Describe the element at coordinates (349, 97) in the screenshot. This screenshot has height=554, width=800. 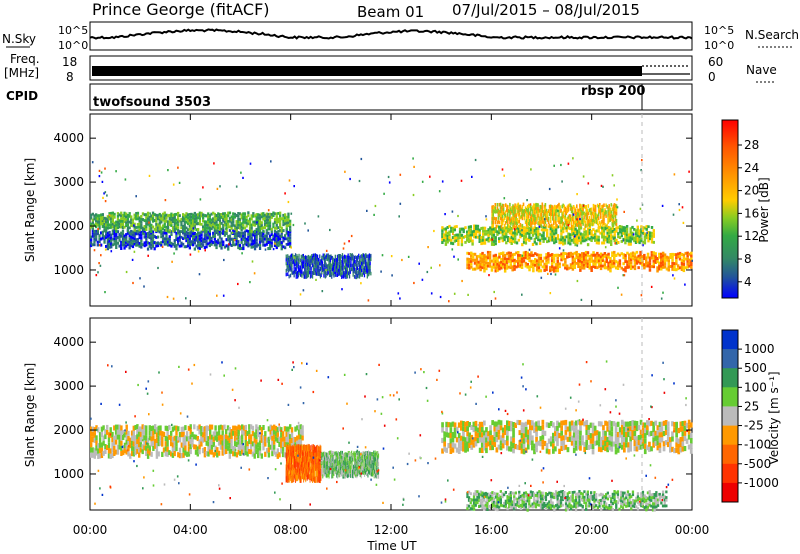
I see `cpid-bar: CPID twofsound 3503 rbsp 200` at that location.